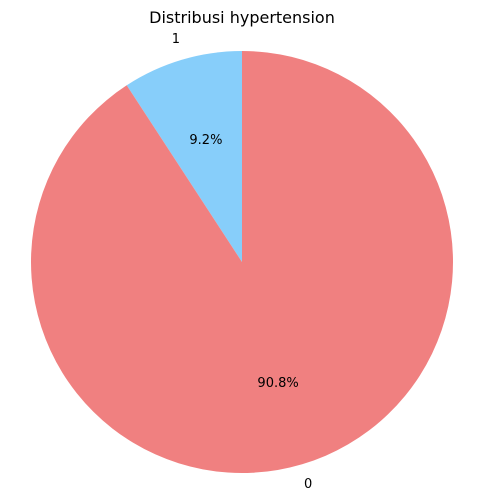 The width and height of the screenshot is (484, 504). I want to click on slice-label-1: 1, so click(176, 39).